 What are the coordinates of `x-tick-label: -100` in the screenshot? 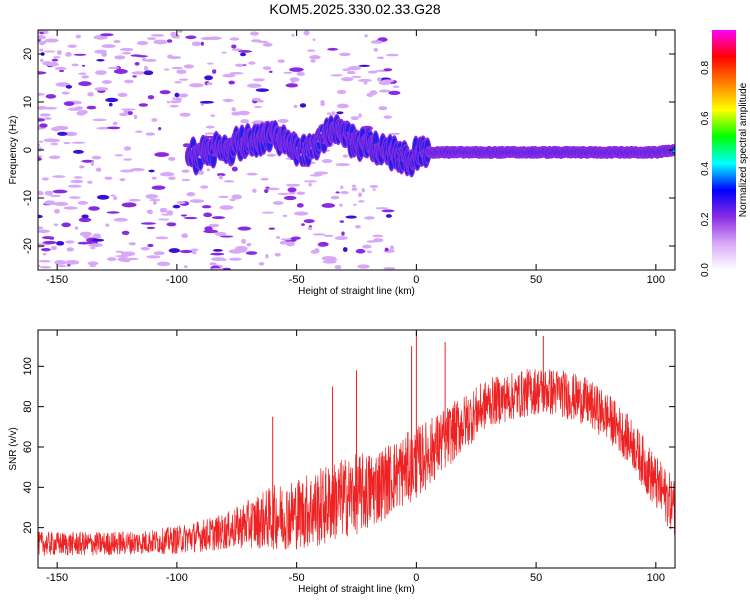 It's located at (177, 578).